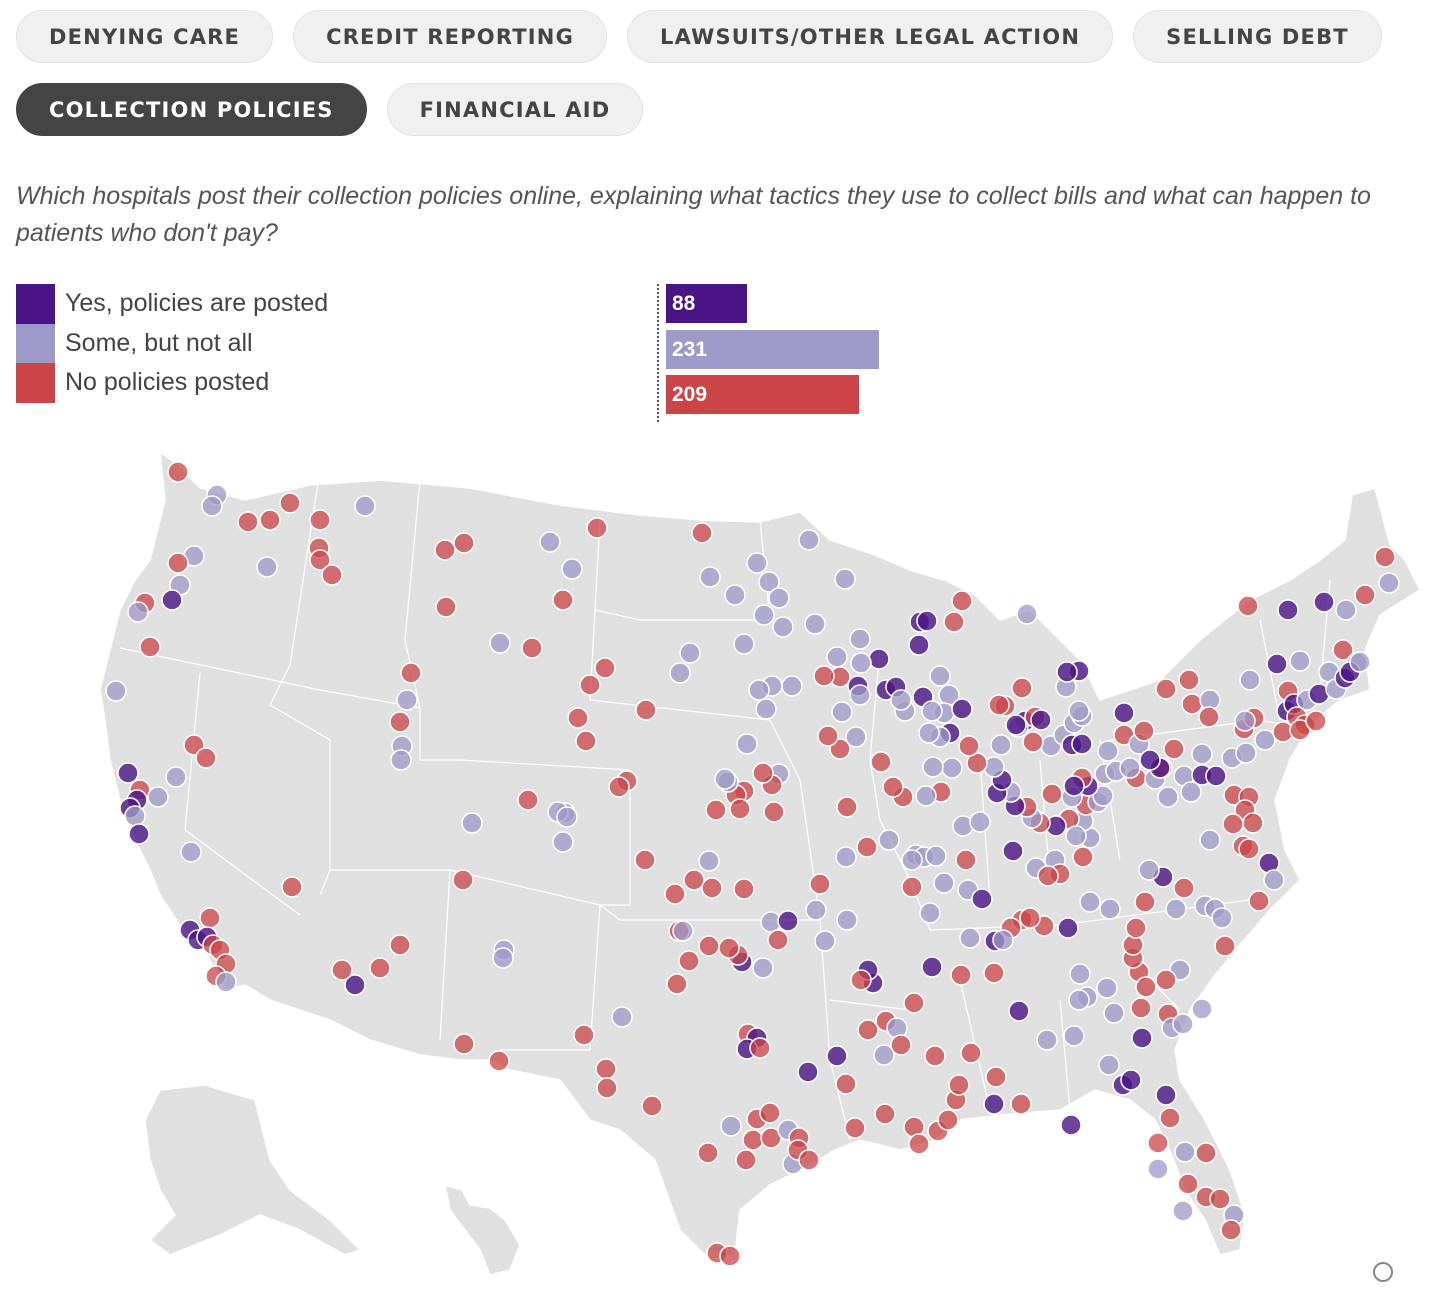 This screenshot has height=1304, width=1442. Describe the element at coordinates (191, 109) in the screenshot. I see `tab-collection-policies: COLLECTION POLICIES` at that location.